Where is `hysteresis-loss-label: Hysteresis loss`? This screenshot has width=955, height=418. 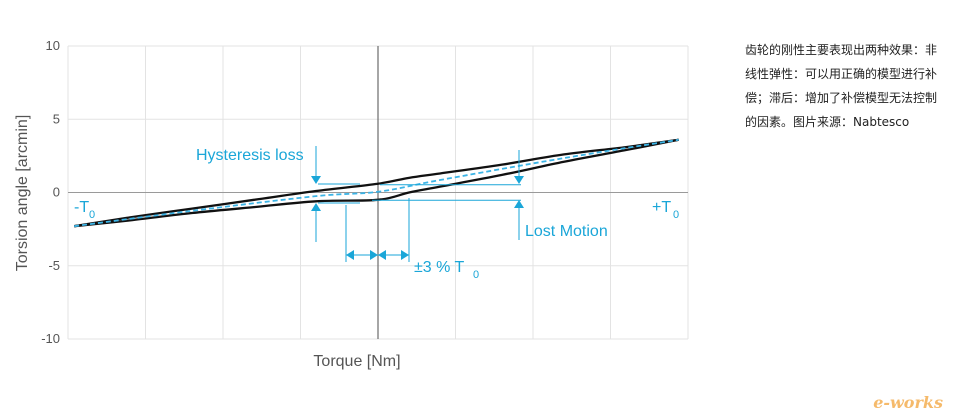
hysteresis-loss-label: Hysteresis loss is located at coordinates (250, 155).